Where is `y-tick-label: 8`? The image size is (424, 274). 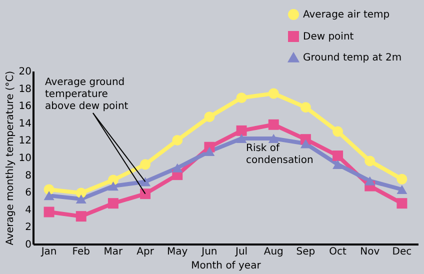 y-tick-label: 8 is located at coordinates (28, 176).